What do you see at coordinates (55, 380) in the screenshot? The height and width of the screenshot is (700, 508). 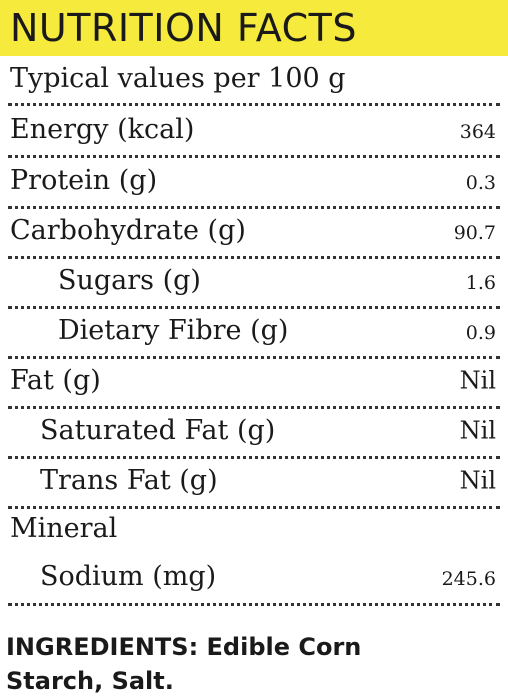 I see `nutrient-label: Fat (g)` at bounding box center [55, 380].